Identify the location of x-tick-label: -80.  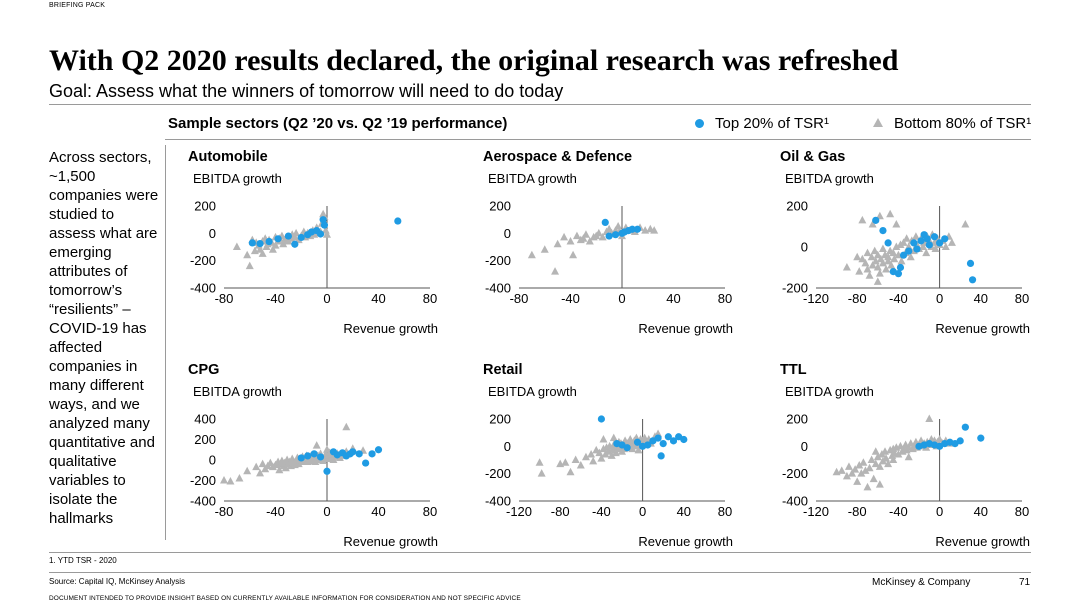
(224, 298).